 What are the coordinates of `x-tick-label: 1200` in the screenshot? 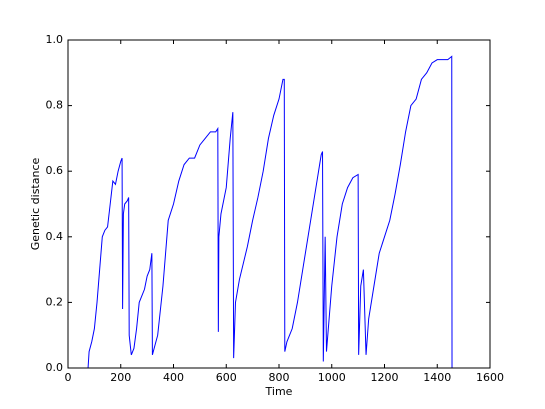 It's located at (385, 377).